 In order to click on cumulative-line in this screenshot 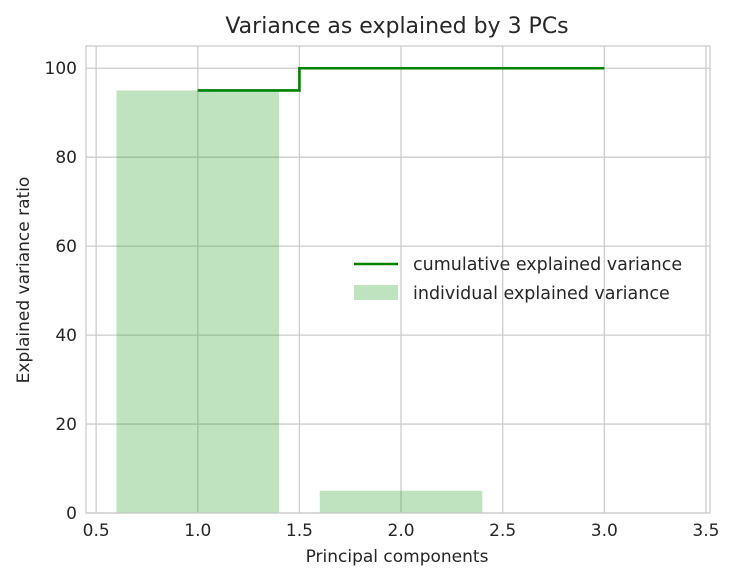, I will do `click(401, 79)`.